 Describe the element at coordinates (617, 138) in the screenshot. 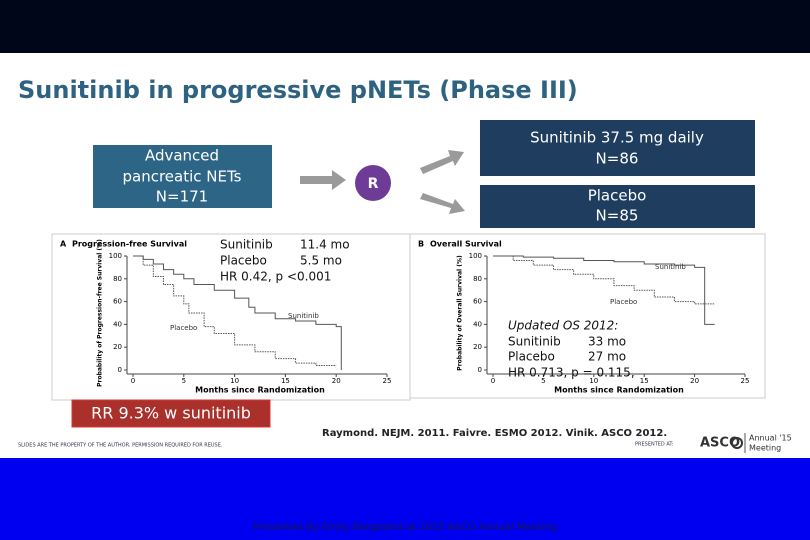

I see `arm-text: Sunitinib 37.5 mg daily` at that location.